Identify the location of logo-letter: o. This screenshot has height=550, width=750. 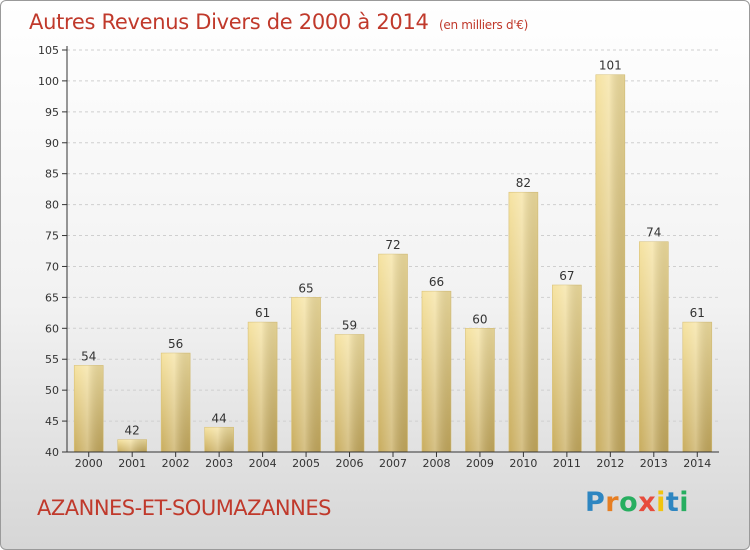
(629, 502).